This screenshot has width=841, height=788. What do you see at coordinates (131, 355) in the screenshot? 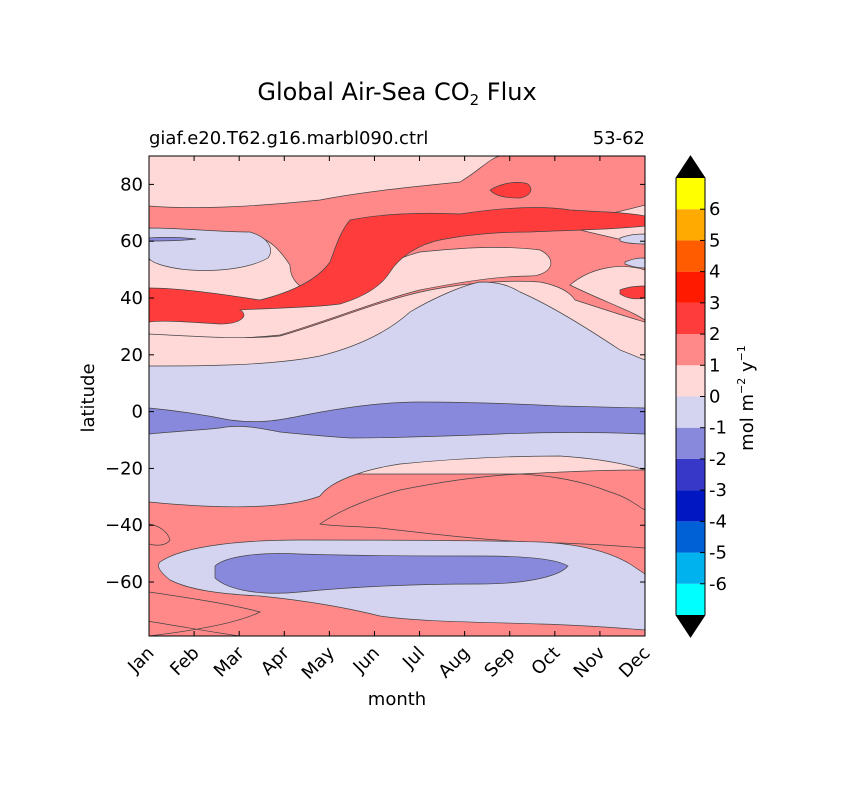
I see `y-tick-label: 20` at bounding box center [131, 355].